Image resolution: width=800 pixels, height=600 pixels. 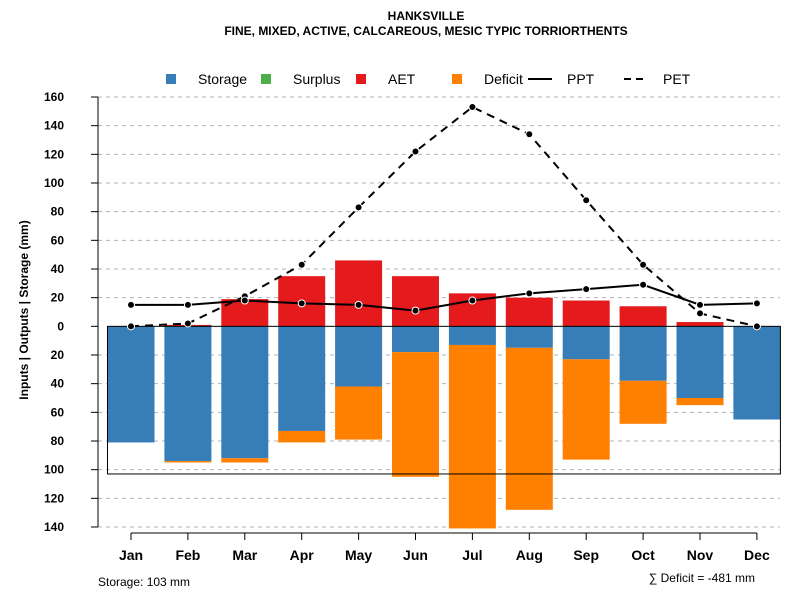 What do you see at coordinates (677, 79) in the screenshot?
I see `legend-label-pet: PET` at bounding box center [677, 79].